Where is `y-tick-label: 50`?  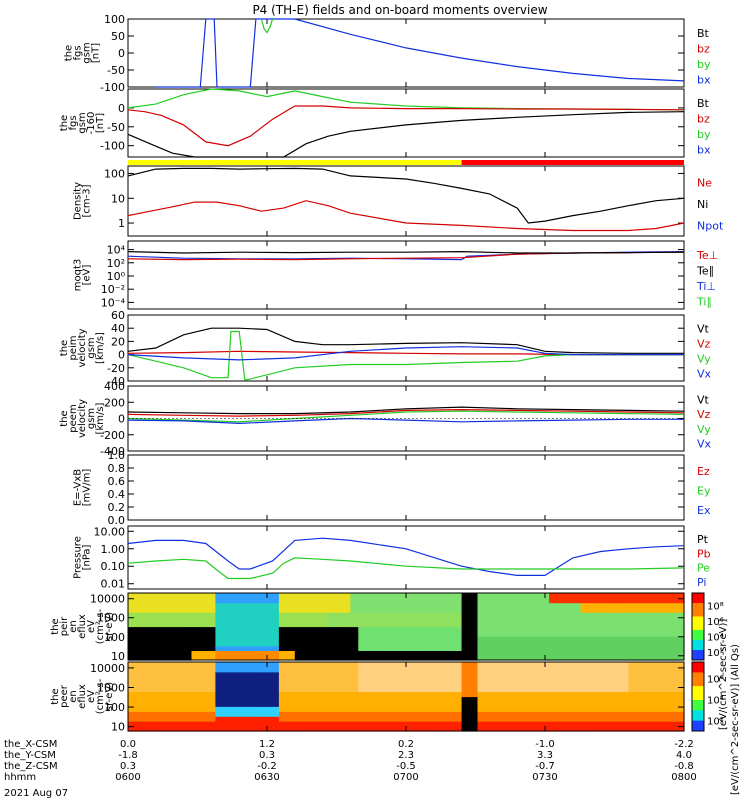
y-tick-label: 50 is located at coordinates (118, 36).